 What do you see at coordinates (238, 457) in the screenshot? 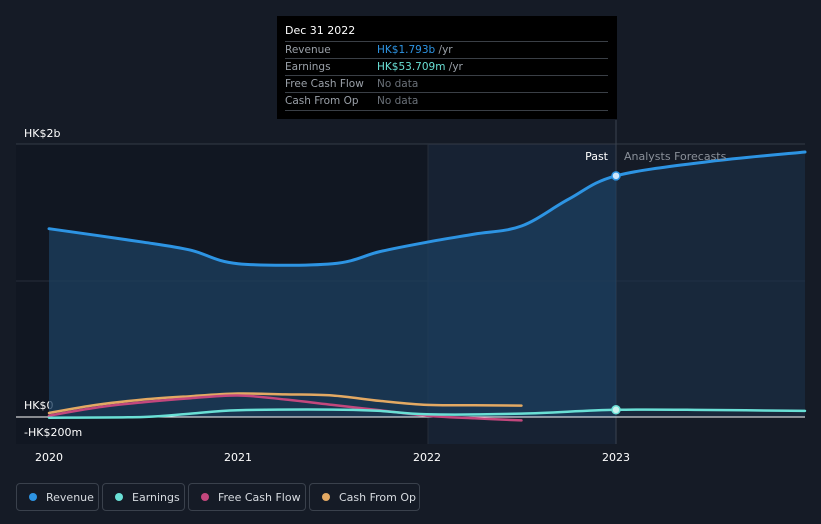
I see `x-tick-label: 2021` at bounding box center [238, 457].